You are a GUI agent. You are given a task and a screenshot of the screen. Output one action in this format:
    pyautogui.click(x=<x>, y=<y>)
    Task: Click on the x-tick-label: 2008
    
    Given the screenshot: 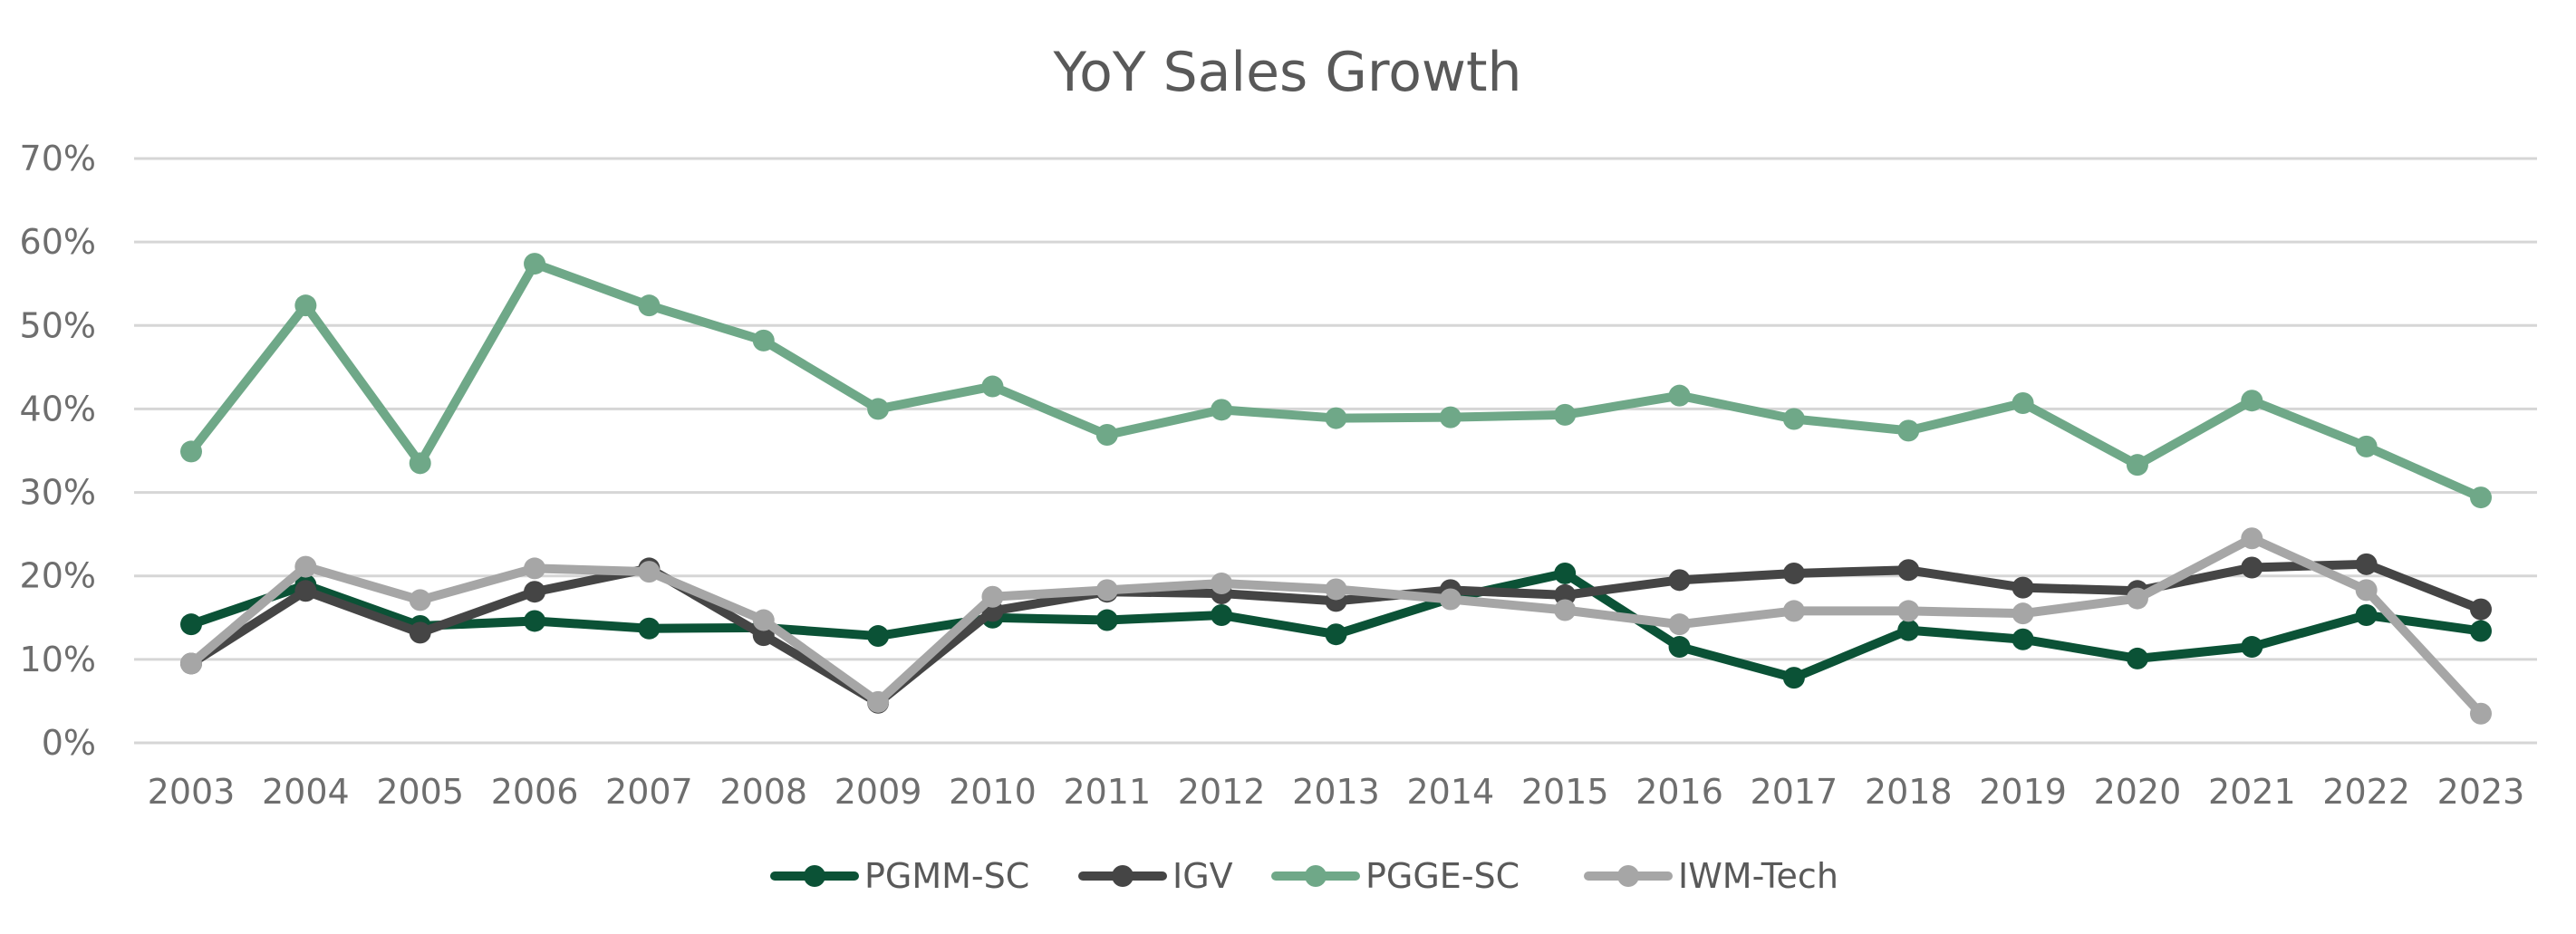 What is the action you would take?
    pyautogui.click(x=763, y=792)
    